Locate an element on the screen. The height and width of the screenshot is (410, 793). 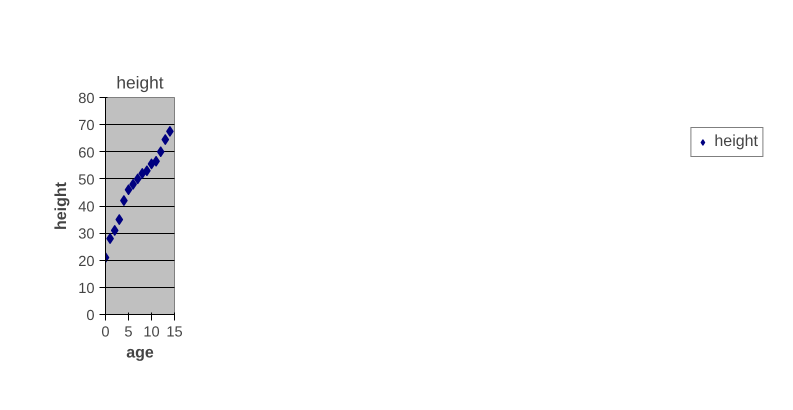
x-axis-title: age is located at coordinates (140, 353).